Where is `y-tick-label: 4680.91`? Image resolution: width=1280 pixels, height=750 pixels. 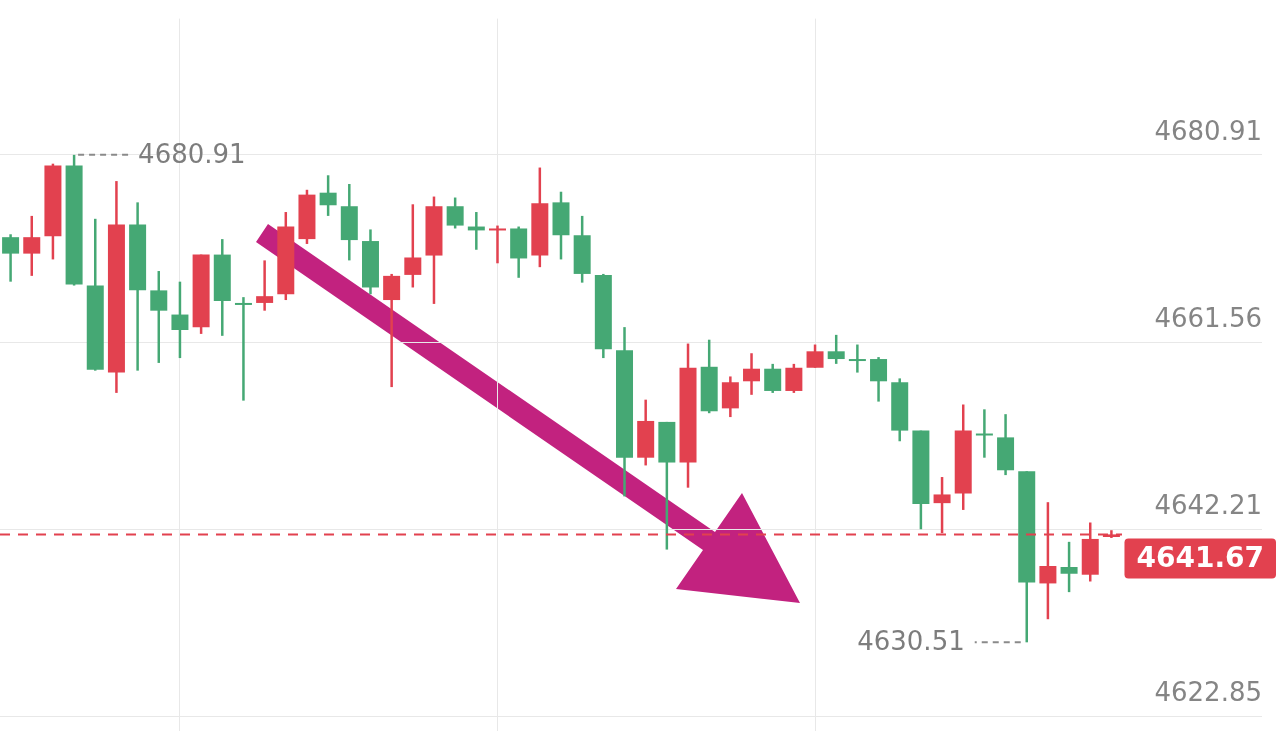
y-tick-label: 4680.91 is located at coordinates (1208, 130).